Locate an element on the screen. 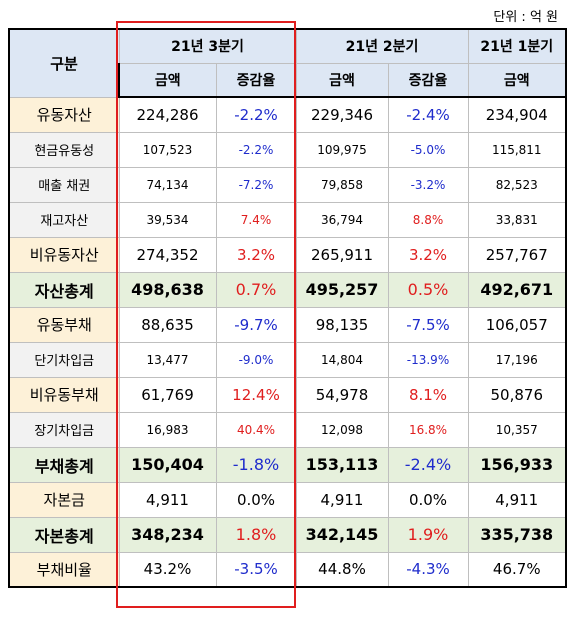 The width and height of the screenshot is (572, 617). table-row: 매출 채권 74,134 -7.2% 79,858 -3.2% 82,523 is located at coordinates (287, 184).